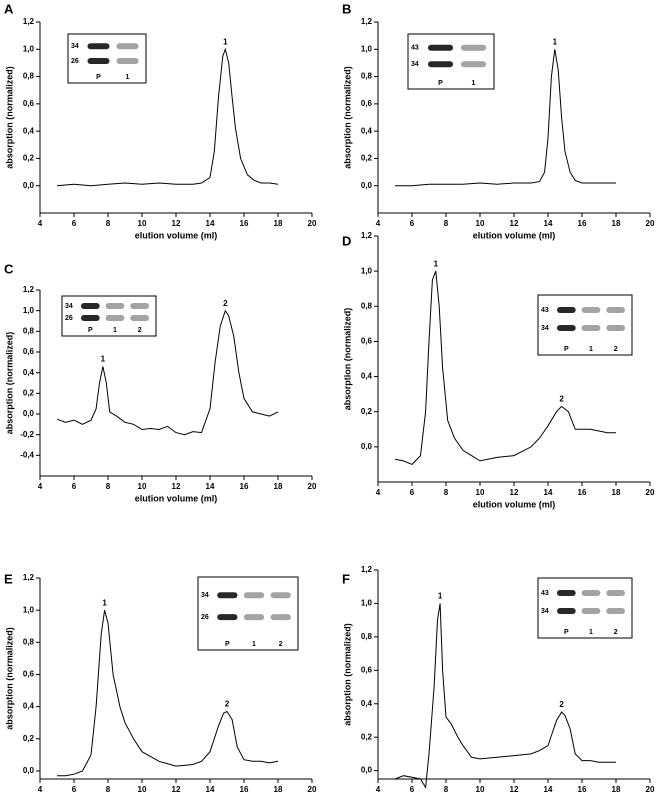 The width and height of the screenshot is (662, 798). Describe the element at coordinates (27, 434) in the screenshot. I see `y-tick-label: -0,2` at that location.